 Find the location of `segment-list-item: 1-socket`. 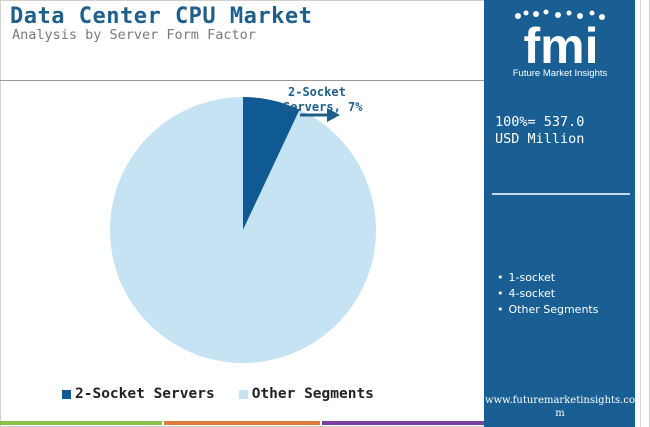

segment-list-item: 1-socket is located at coordinates (547, 278).